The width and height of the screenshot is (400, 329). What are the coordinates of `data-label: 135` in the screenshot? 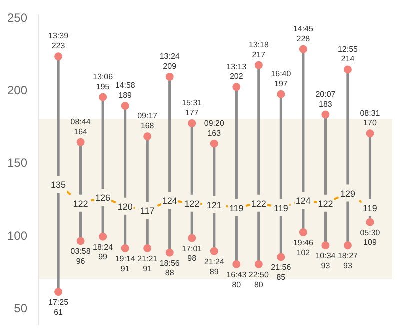 It's located at (58, 185).